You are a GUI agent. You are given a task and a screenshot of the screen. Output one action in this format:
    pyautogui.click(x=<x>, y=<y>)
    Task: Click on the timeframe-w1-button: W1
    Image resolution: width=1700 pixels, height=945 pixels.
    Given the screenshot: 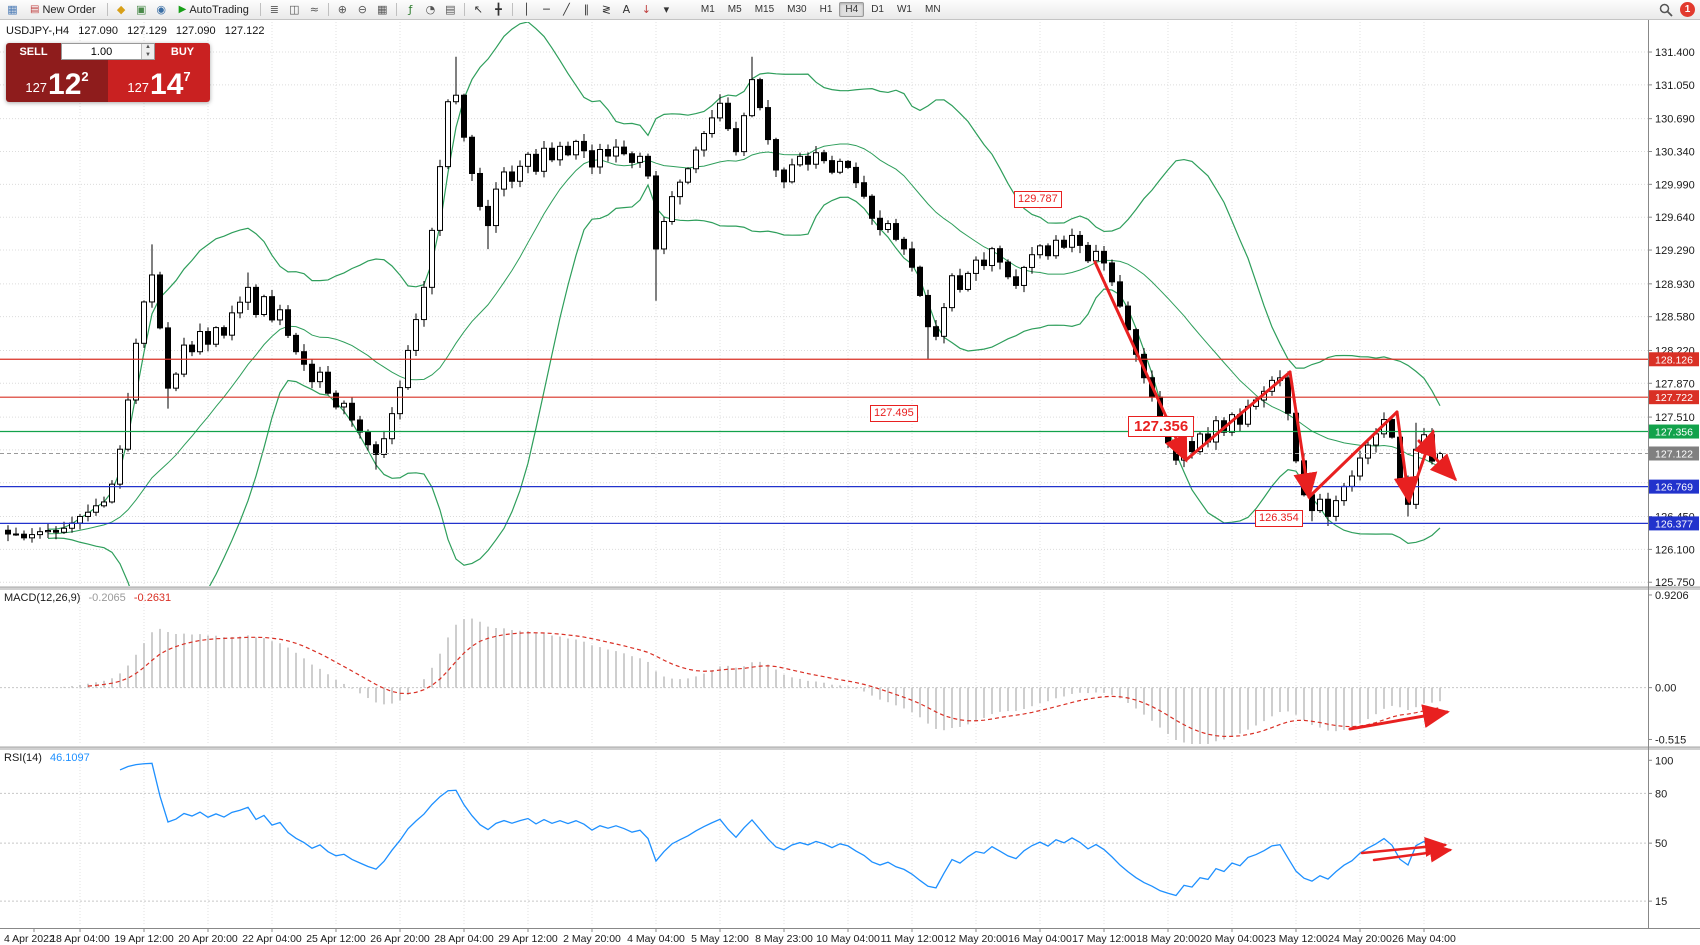 What is the action you would take?
    pyautogui.click(x=904, y=9)
    